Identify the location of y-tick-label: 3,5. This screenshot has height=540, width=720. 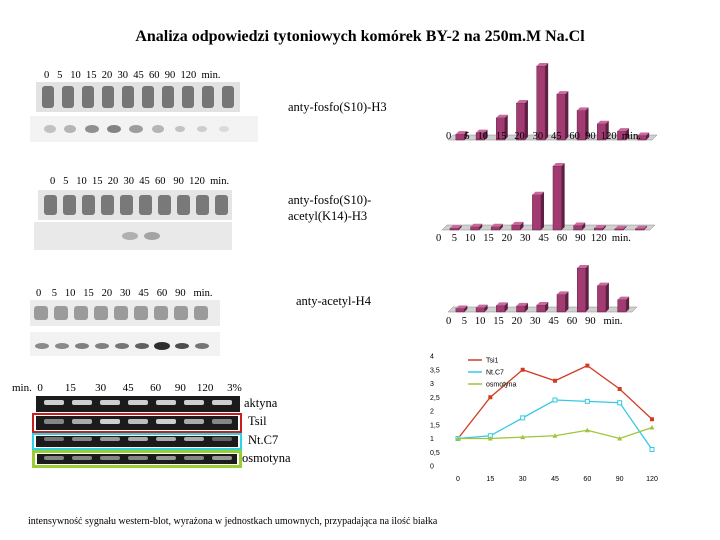
(435, 370).